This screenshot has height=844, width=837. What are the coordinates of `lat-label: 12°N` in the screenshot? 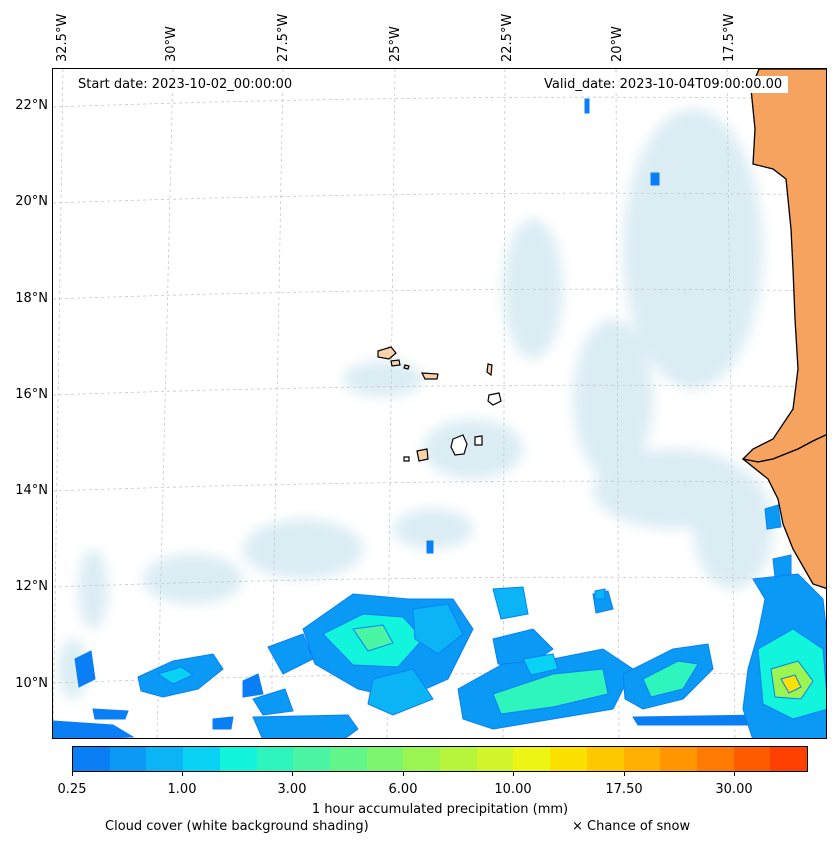 It's located at (31, 586).